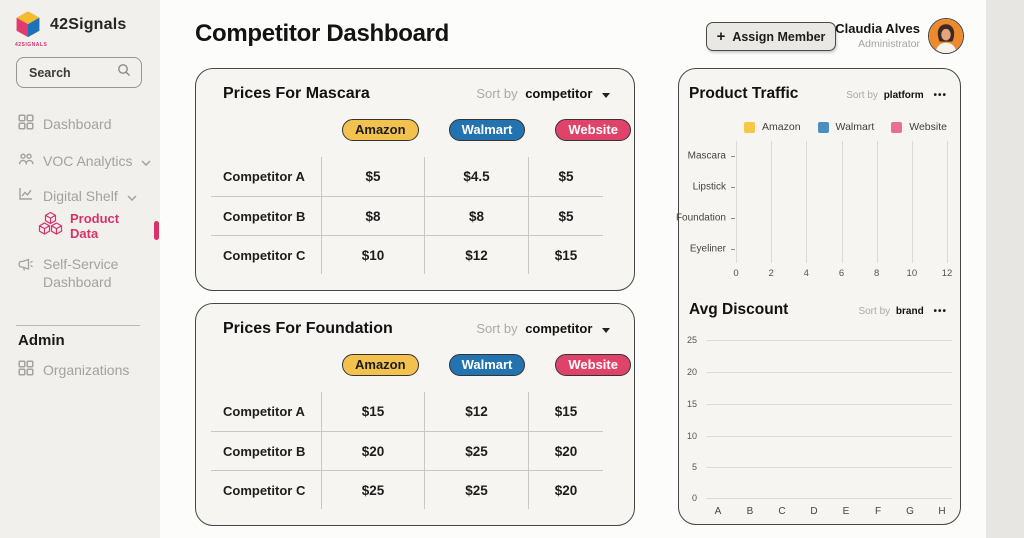 This screenshot has height=538, width=1024. I want to click on x-tick-label: 12, so click(947, 273).